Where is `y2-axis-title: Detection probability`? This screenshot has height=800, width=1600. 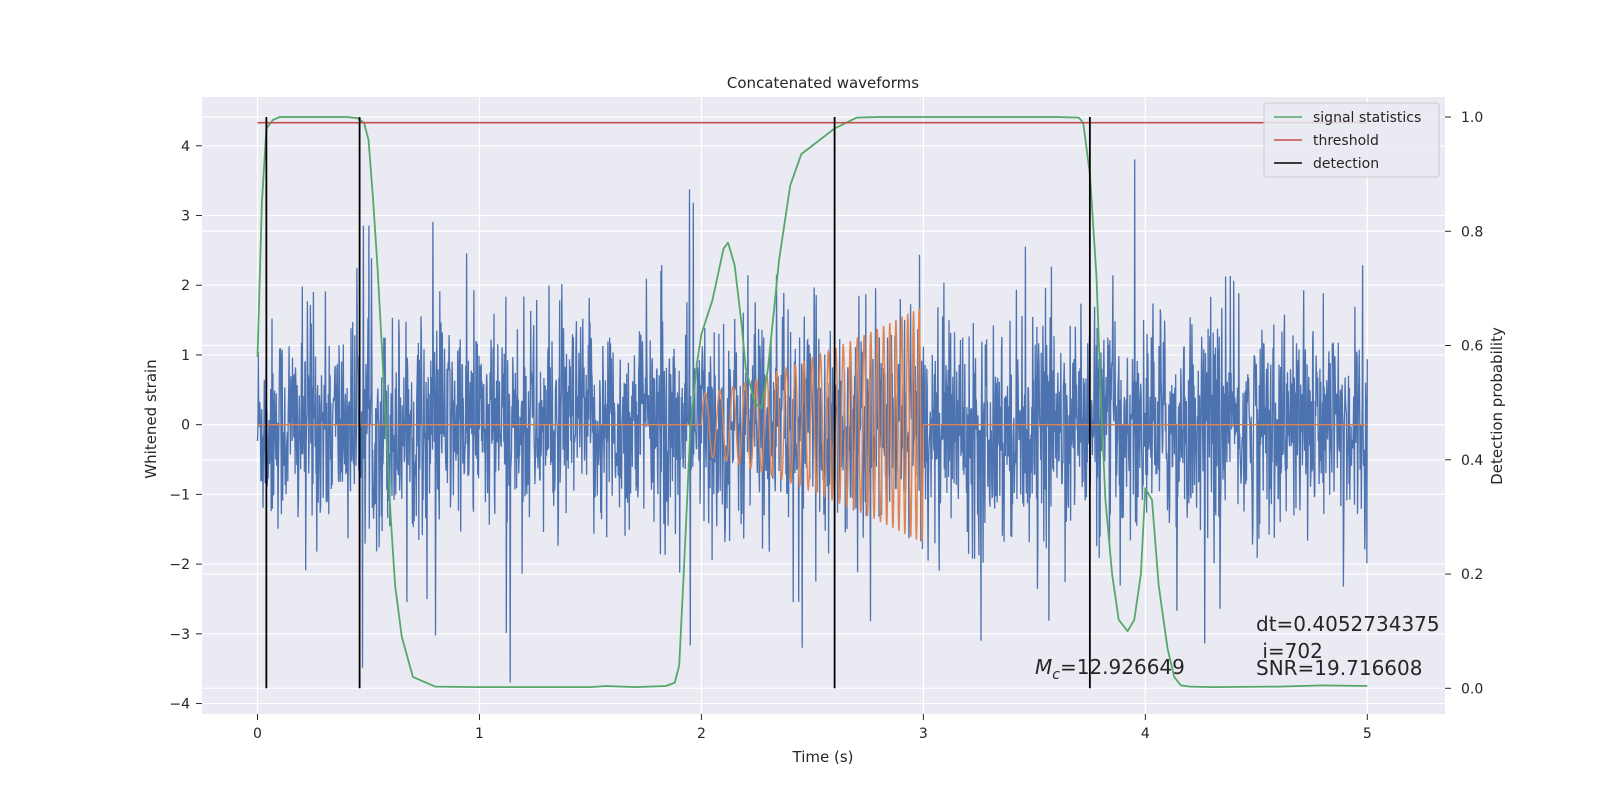
y2-axis-title: Detection probability is located at coordinates (1497, 406).